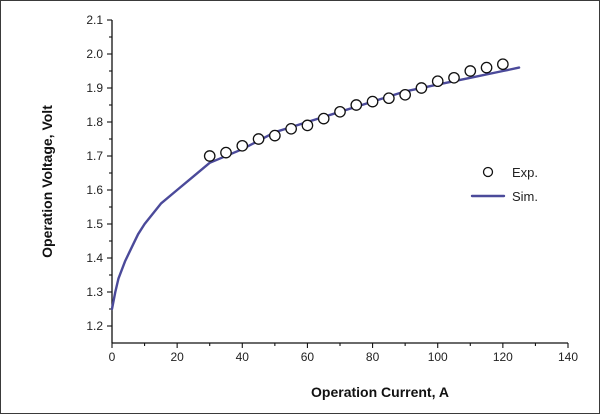 Image resolution: width=600 pixels, height=414 pixels. What do you see at coordinates (488, 172) in the screenshot?
I see `legend-exp-marker` at bounding box center [488, 172].